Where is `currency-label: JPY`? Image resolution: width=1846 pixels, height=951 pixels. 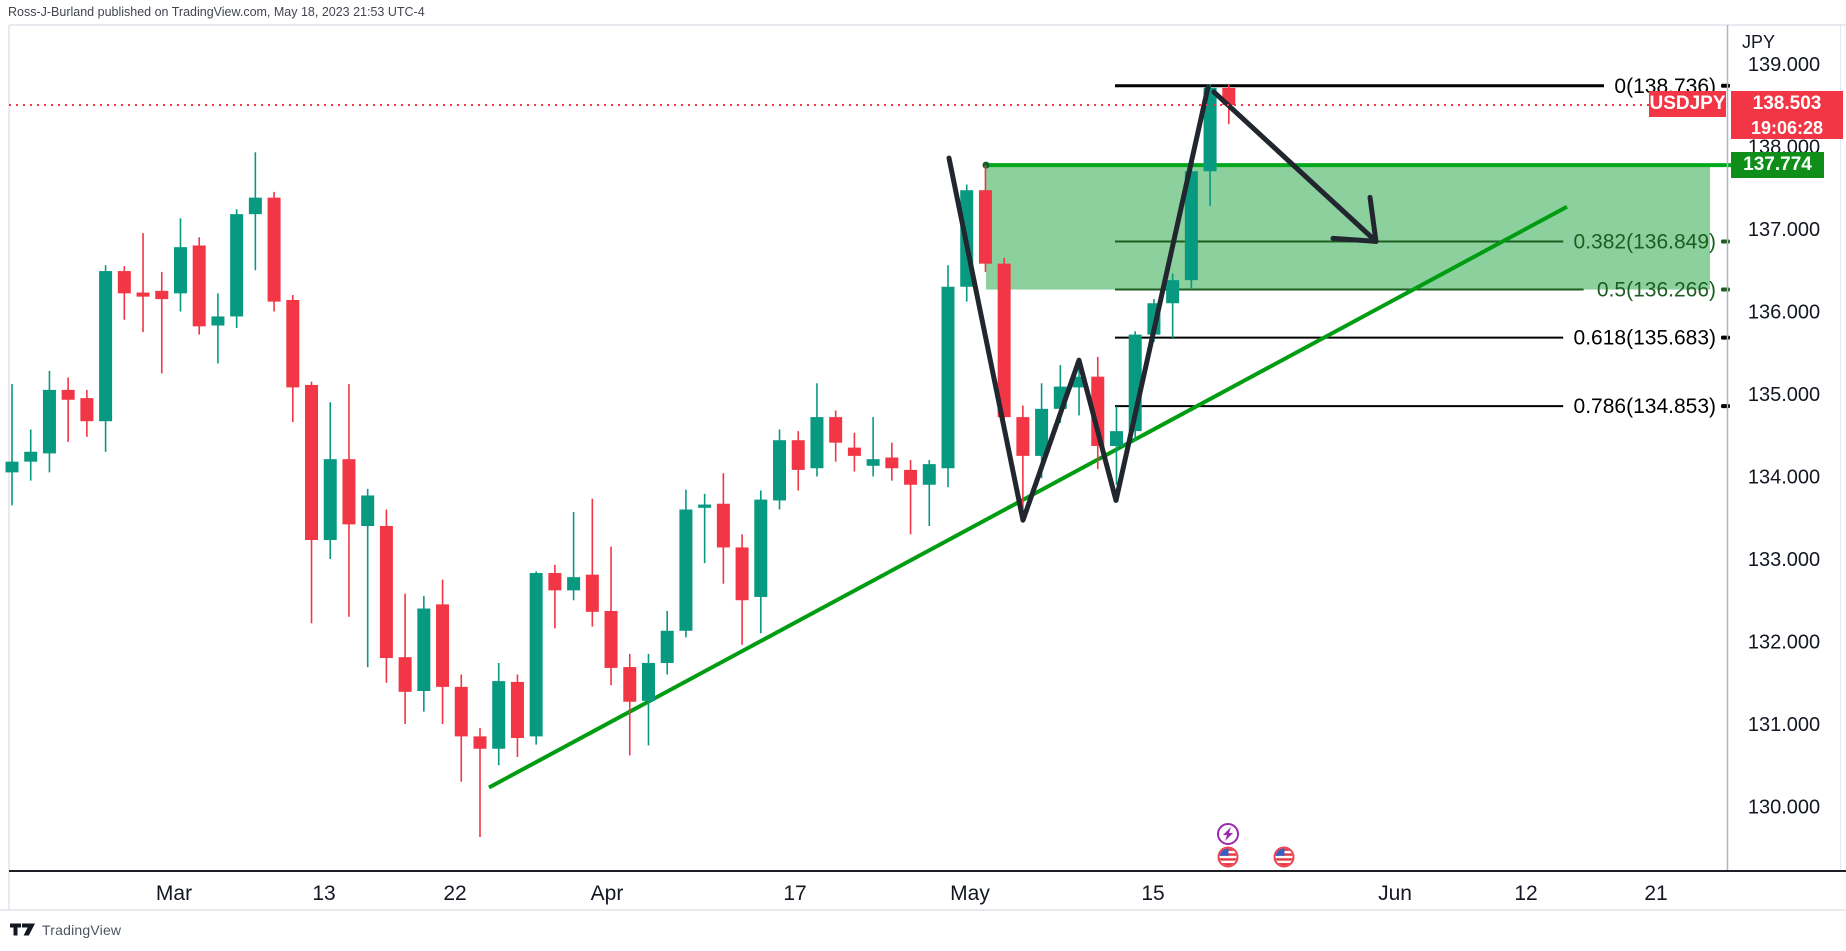
currency-label: JPY is located at coordinates (1759, 42).